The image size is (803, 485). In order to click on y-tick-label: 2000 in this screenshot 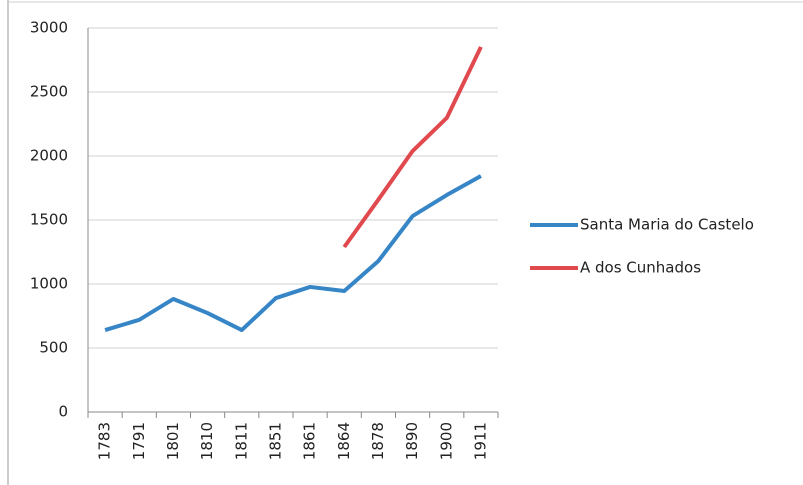, I will do `click(49, 156)`.